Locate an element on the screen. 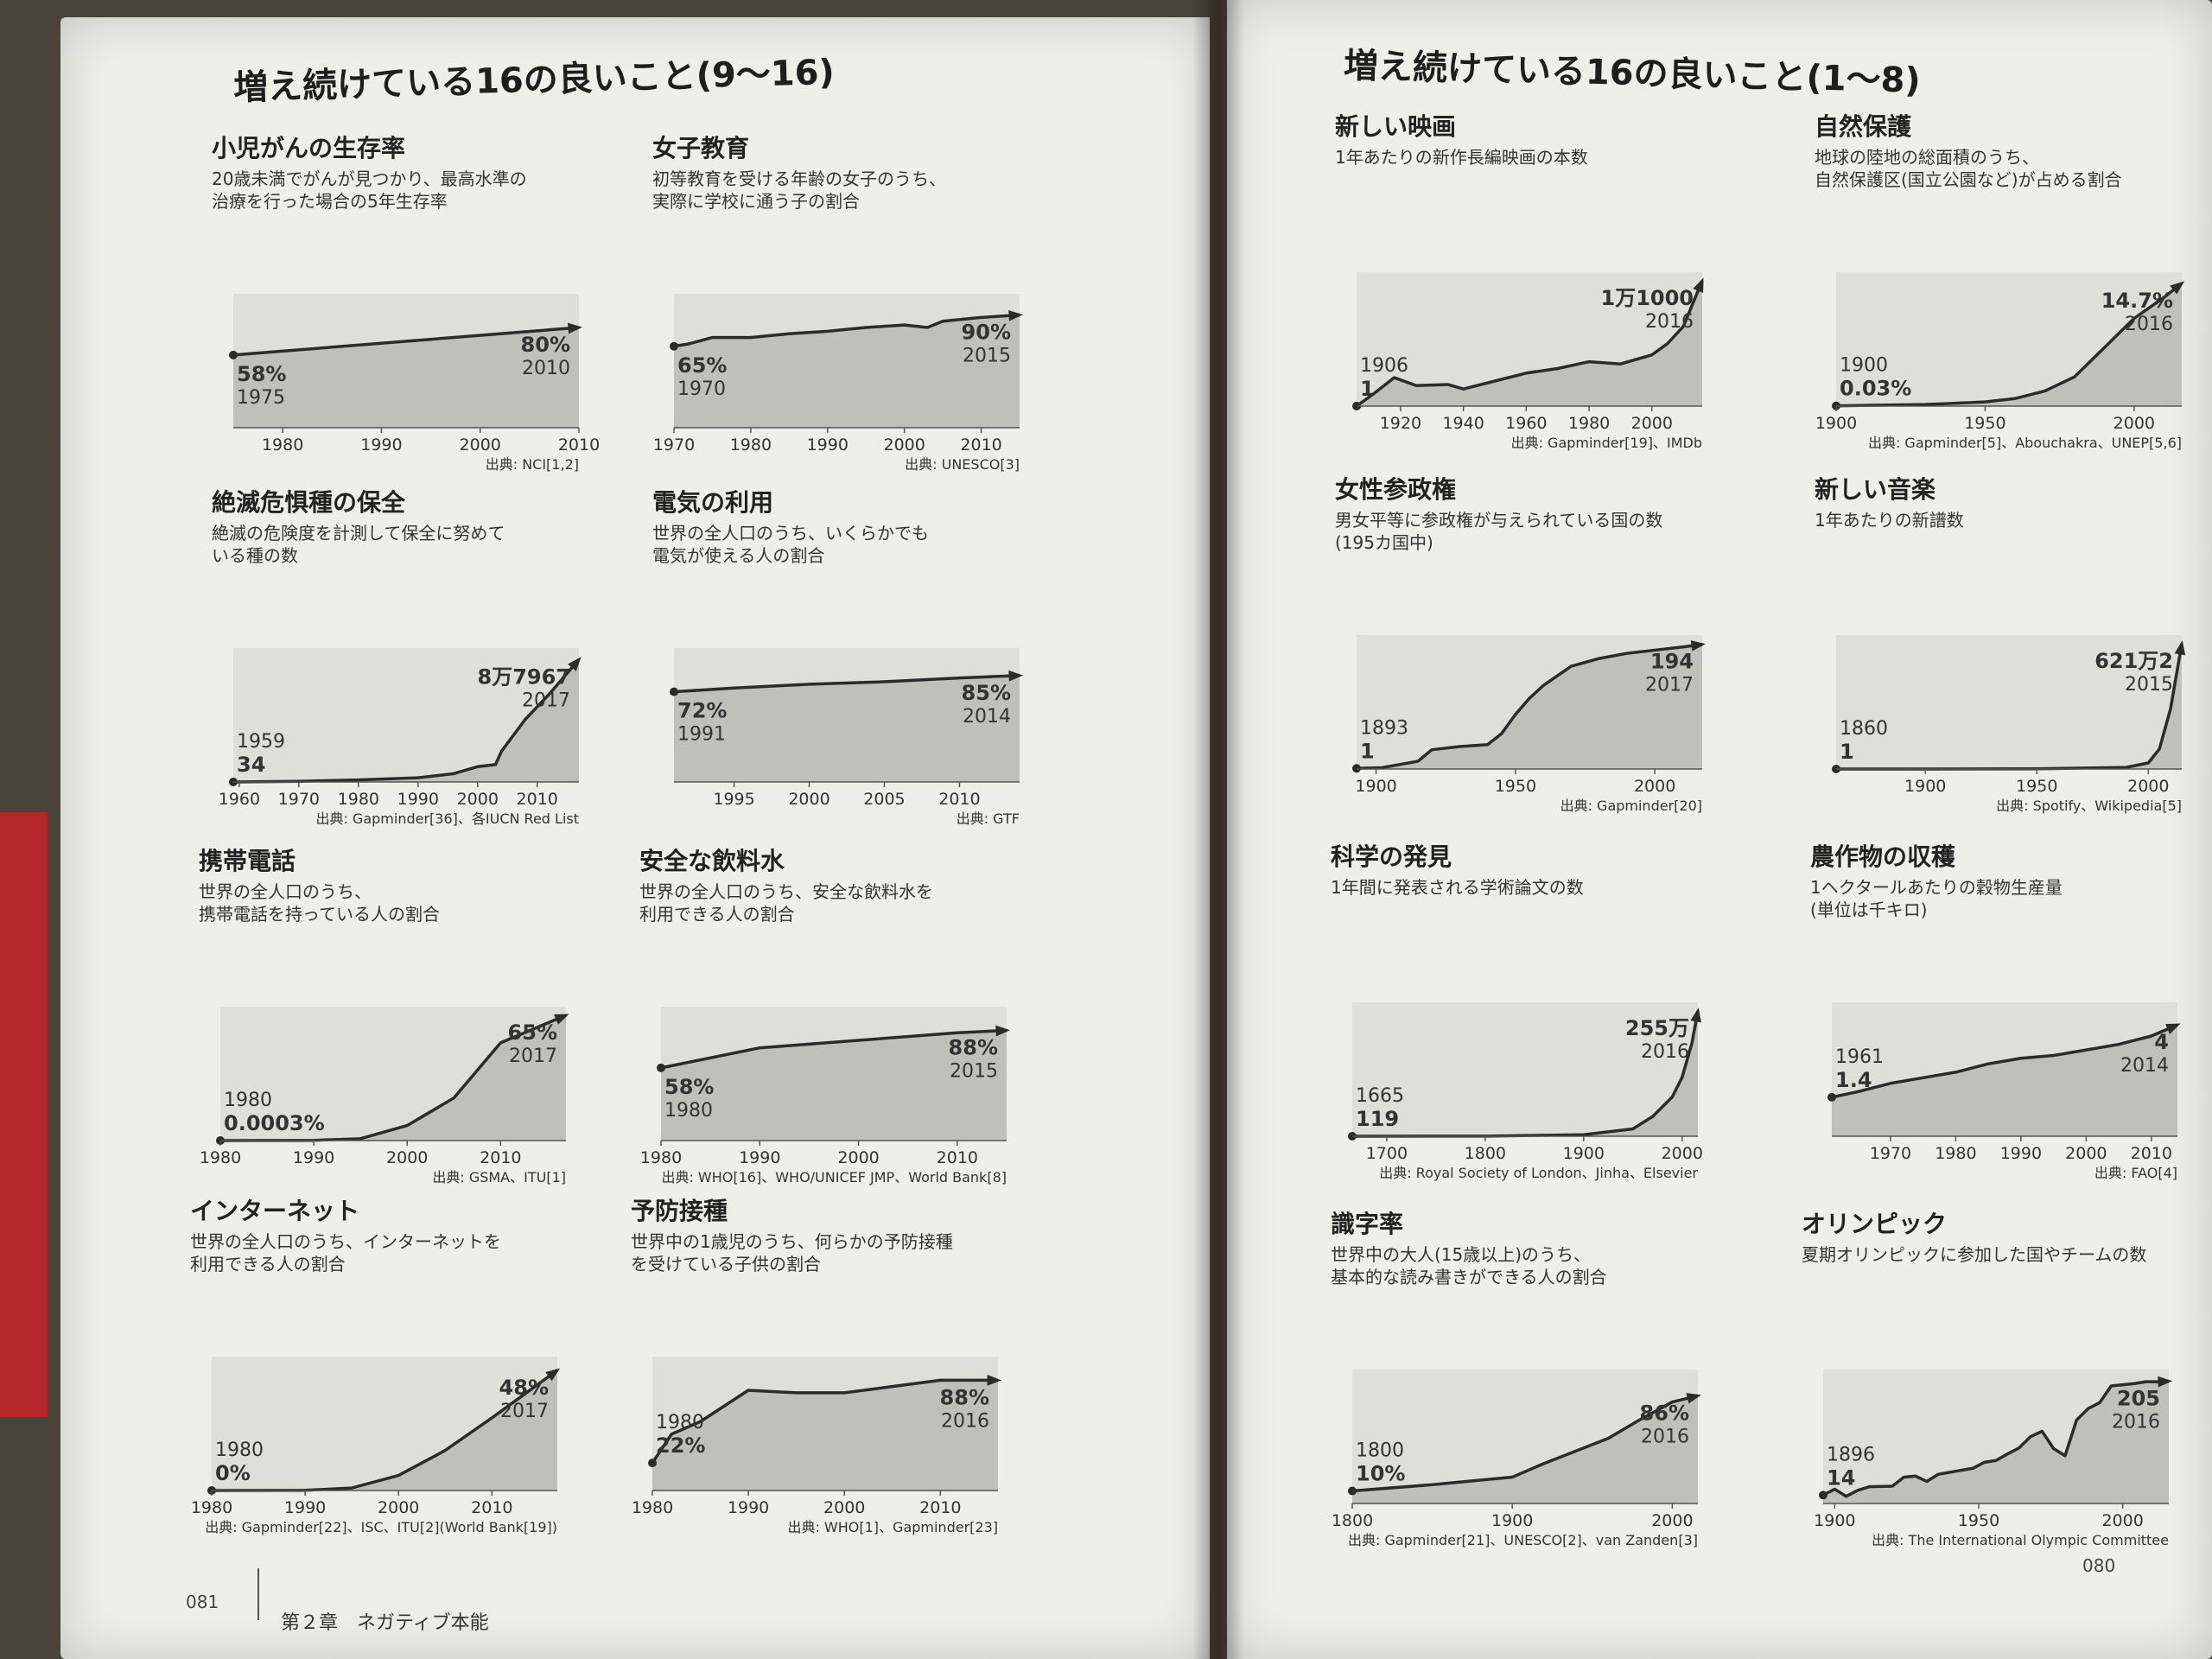  end-value-label: 255万 is located at coordinates (1657, 1028).